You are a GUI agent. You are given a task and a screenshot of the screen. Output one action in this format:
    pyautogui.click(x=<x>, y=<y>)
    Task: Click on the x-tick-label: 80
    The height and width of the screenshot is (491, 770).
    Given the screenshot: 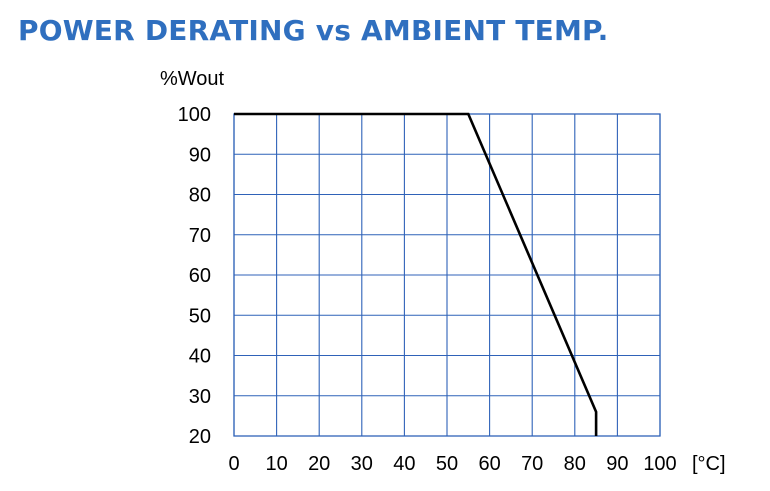 What is the action you would take?
    pyautogui.click(x=575, y=464)
    